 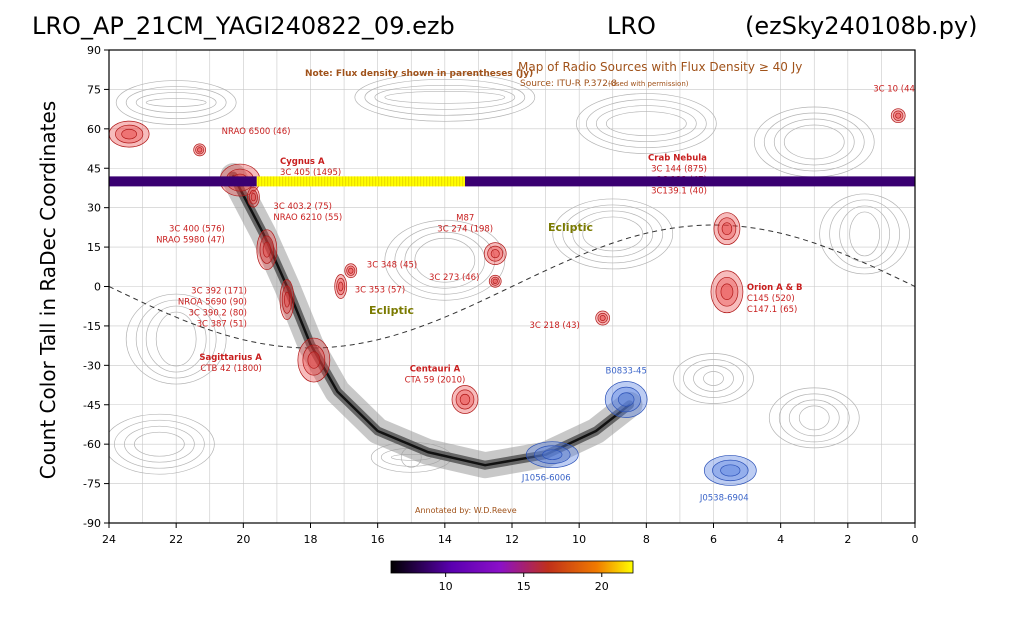 What do you see at coordinates (94, 50) in the screenshot?
I see `y-tick-label: 90` at bounding box center [94, 50].